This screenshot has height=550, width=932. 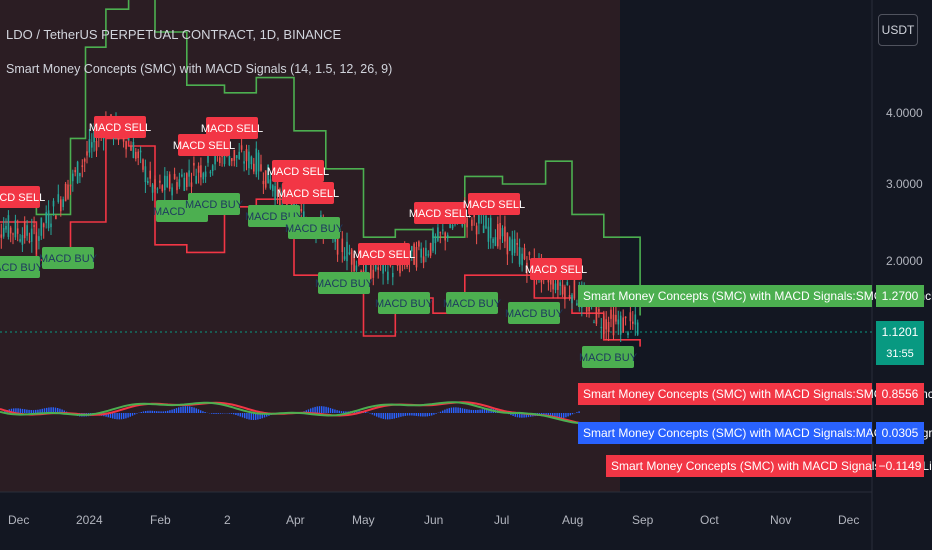 I want to click on x-tick-aug: Aug, so click(x=573, y=520).